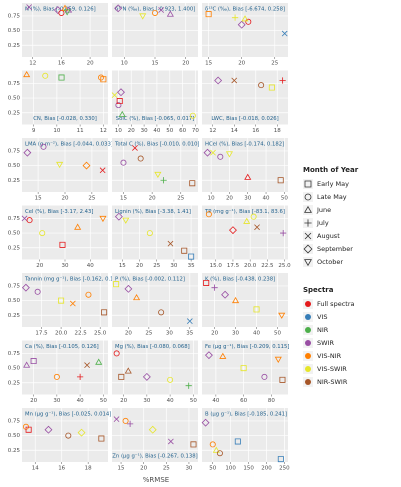  Describe the element at coordinates (150, 280) in the screenshot. I see `panel-title: P (%), Bias [-0.002, 0.112]` at that location.